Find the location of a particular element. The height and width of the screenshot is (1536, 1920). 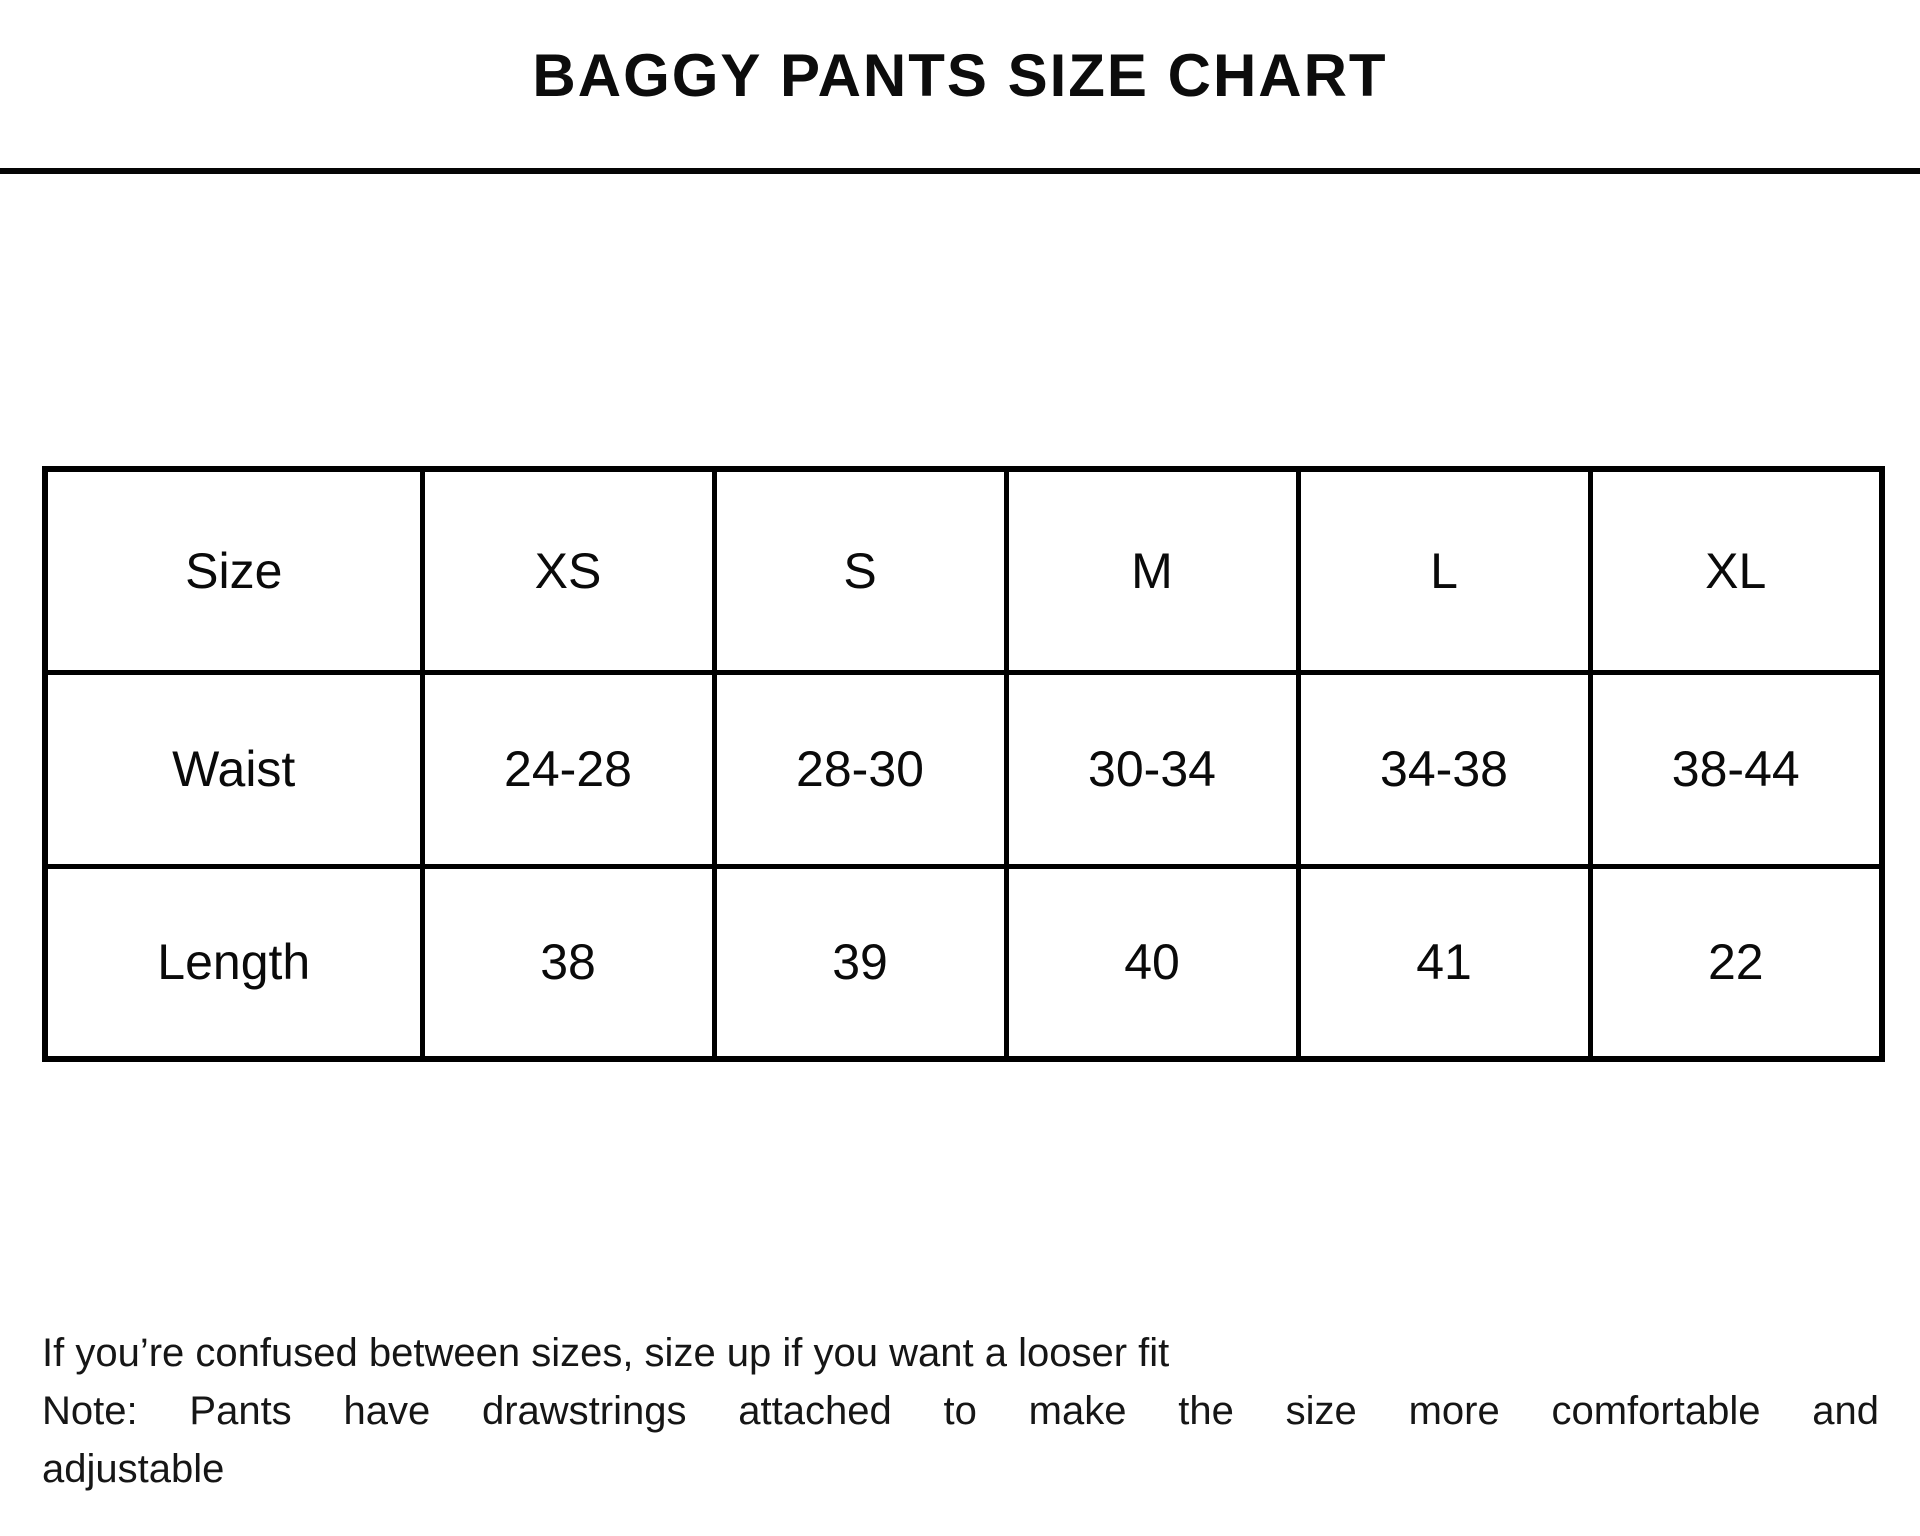

waist-cell-s: 28-30 is located at coordinates (860, 769).